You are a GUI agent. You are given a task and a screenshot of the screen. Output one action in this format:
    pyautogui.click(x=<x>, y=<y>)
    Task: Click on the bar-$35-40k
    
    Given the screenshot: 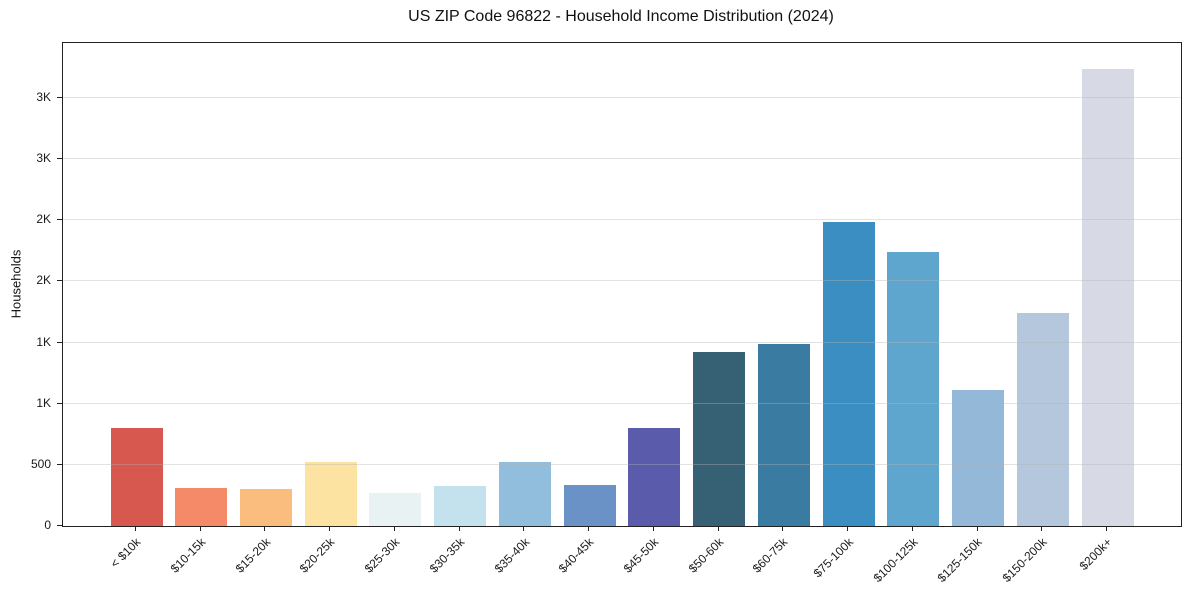 What is the action you would take?
    pyautogui.click(x=524, y=493)
    